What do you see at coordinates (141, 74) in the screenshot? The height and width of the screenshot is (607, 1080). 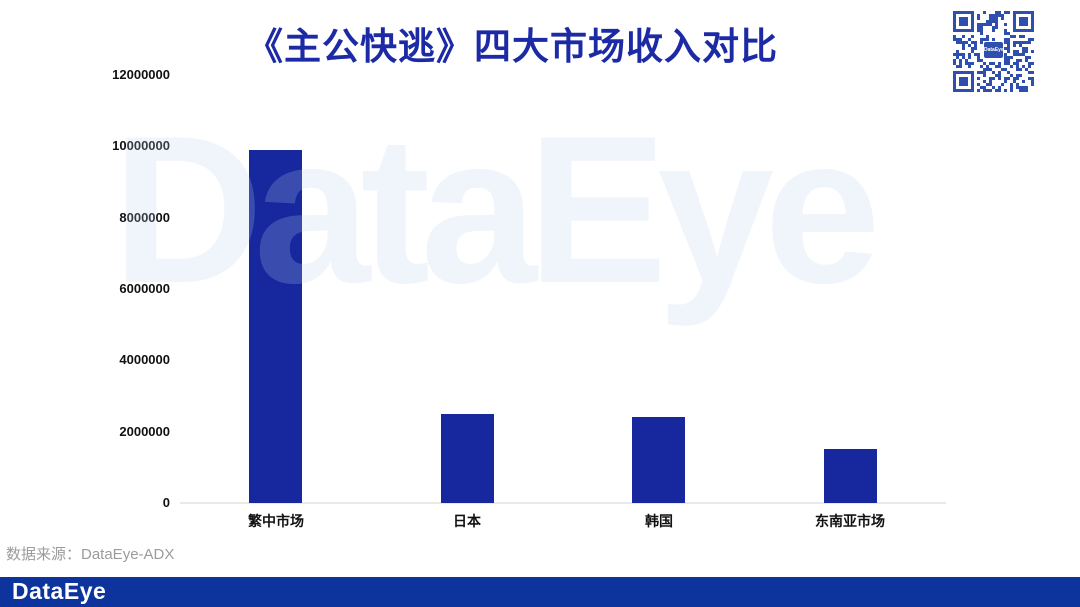 I see `y-tick-label: 12000000` at bounding box center [141, 74].